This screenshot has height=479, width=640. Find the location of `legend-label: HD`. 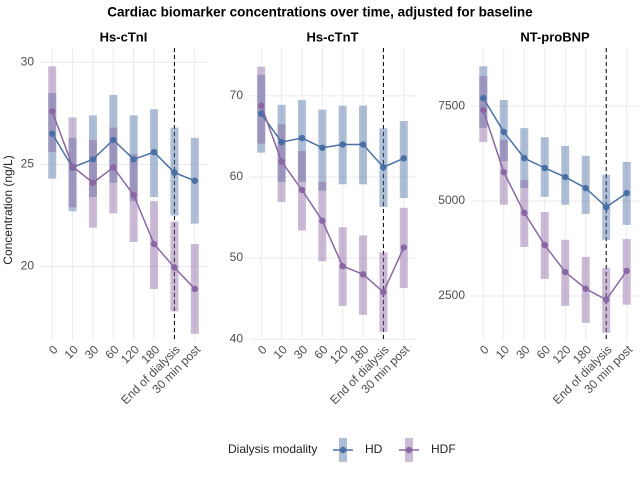

legend-label: HD is located at coordinates (374, 449).